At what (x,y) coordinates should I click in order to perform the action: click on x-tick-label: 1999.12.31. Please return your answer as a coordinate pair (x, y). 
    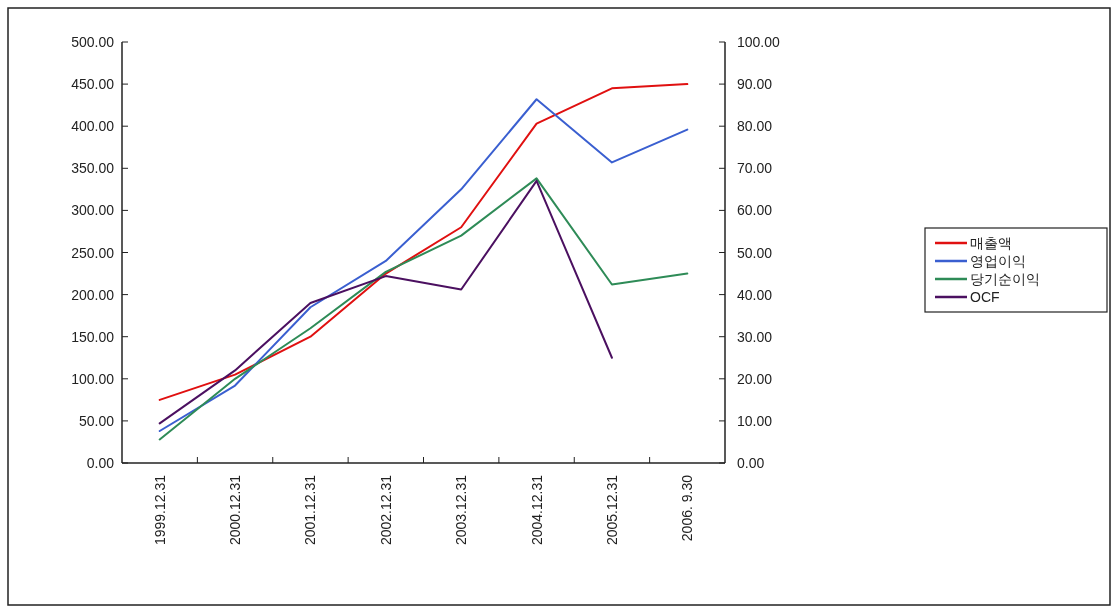
    Looking at the image, I should click on (159, 510).